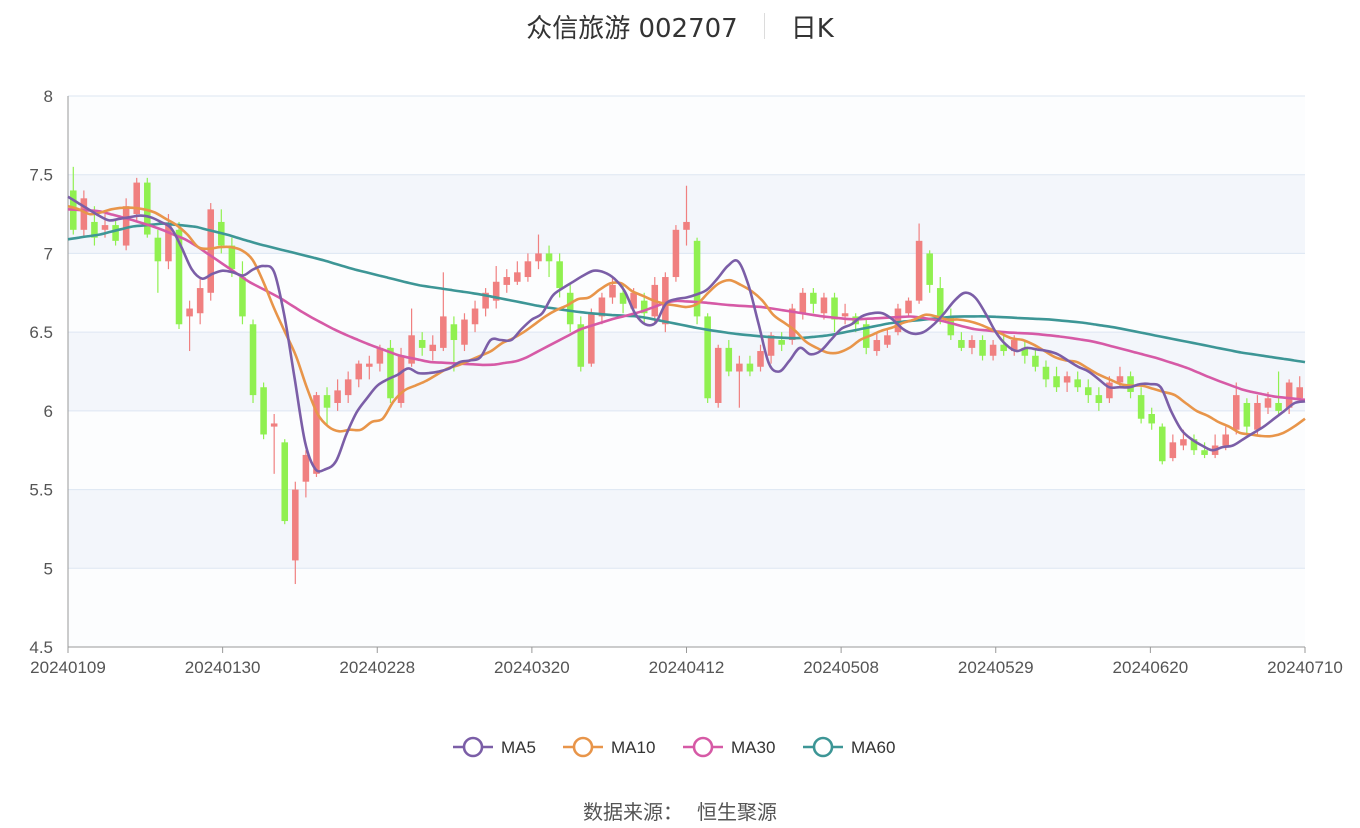 Image resolution: width=1360 pixels, height=828 pixels. I want to click on y-tick-label: 7, so click(48, 253).